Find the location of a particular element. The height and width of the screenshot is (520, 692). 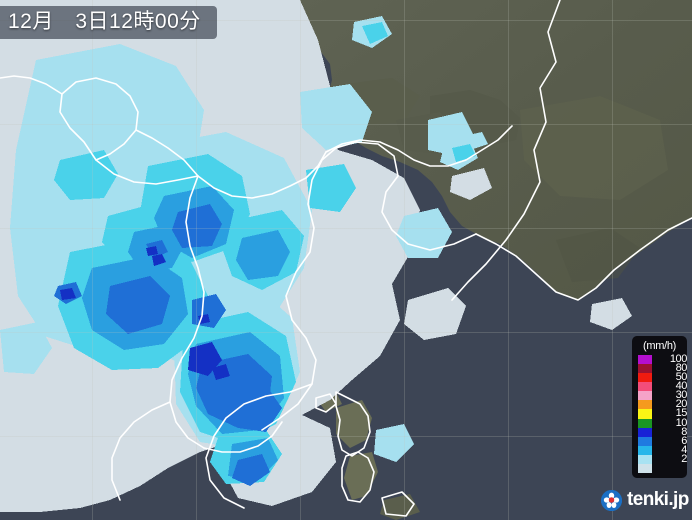

legend-unit-label: (mm/h) is located at coordinates (659, 346).